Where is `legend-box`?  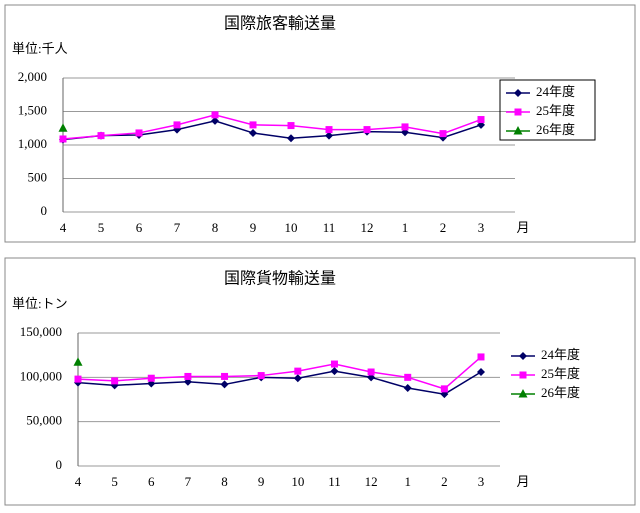 legend-box is located at coordinates (547, 110).